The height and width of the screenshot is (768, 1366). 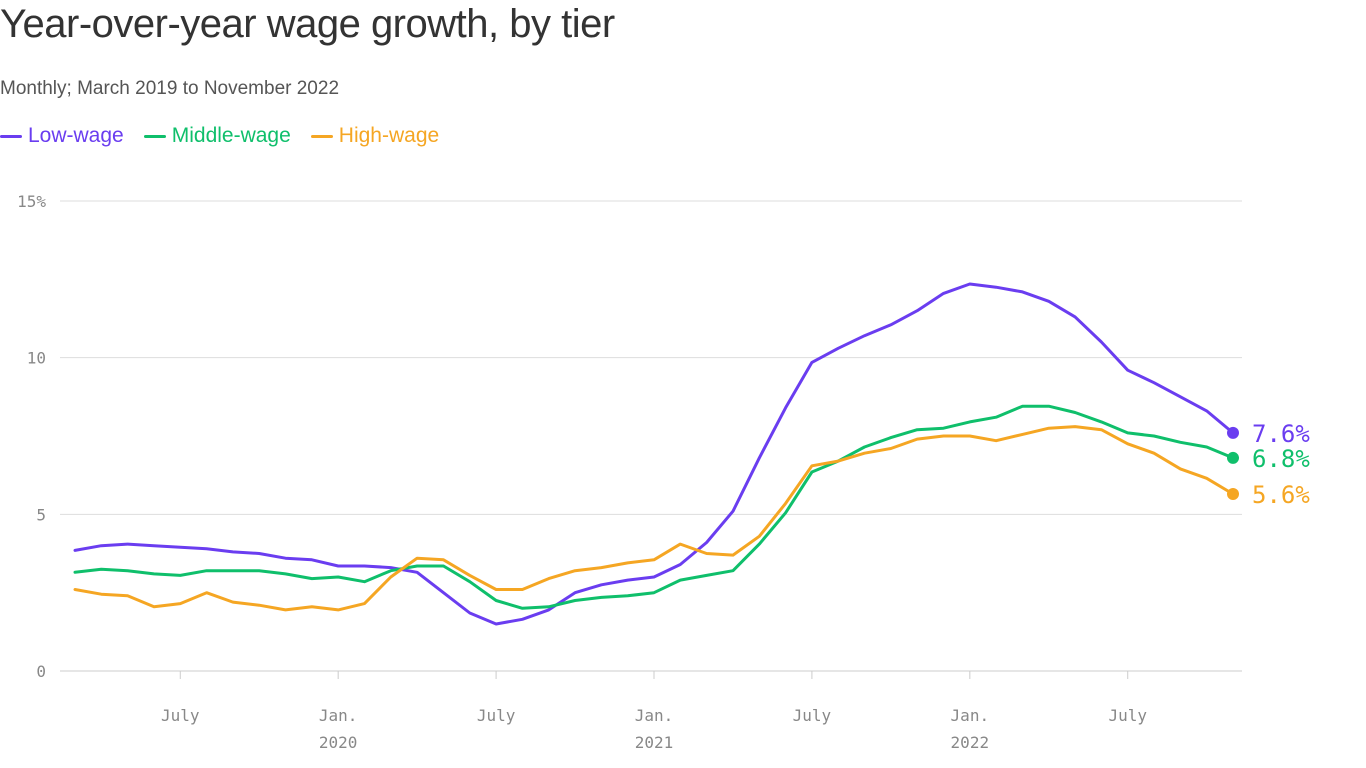 I want to click on chart-subtitle: Monthly; March 2019 to November 2022, so click(x=170, y=88).